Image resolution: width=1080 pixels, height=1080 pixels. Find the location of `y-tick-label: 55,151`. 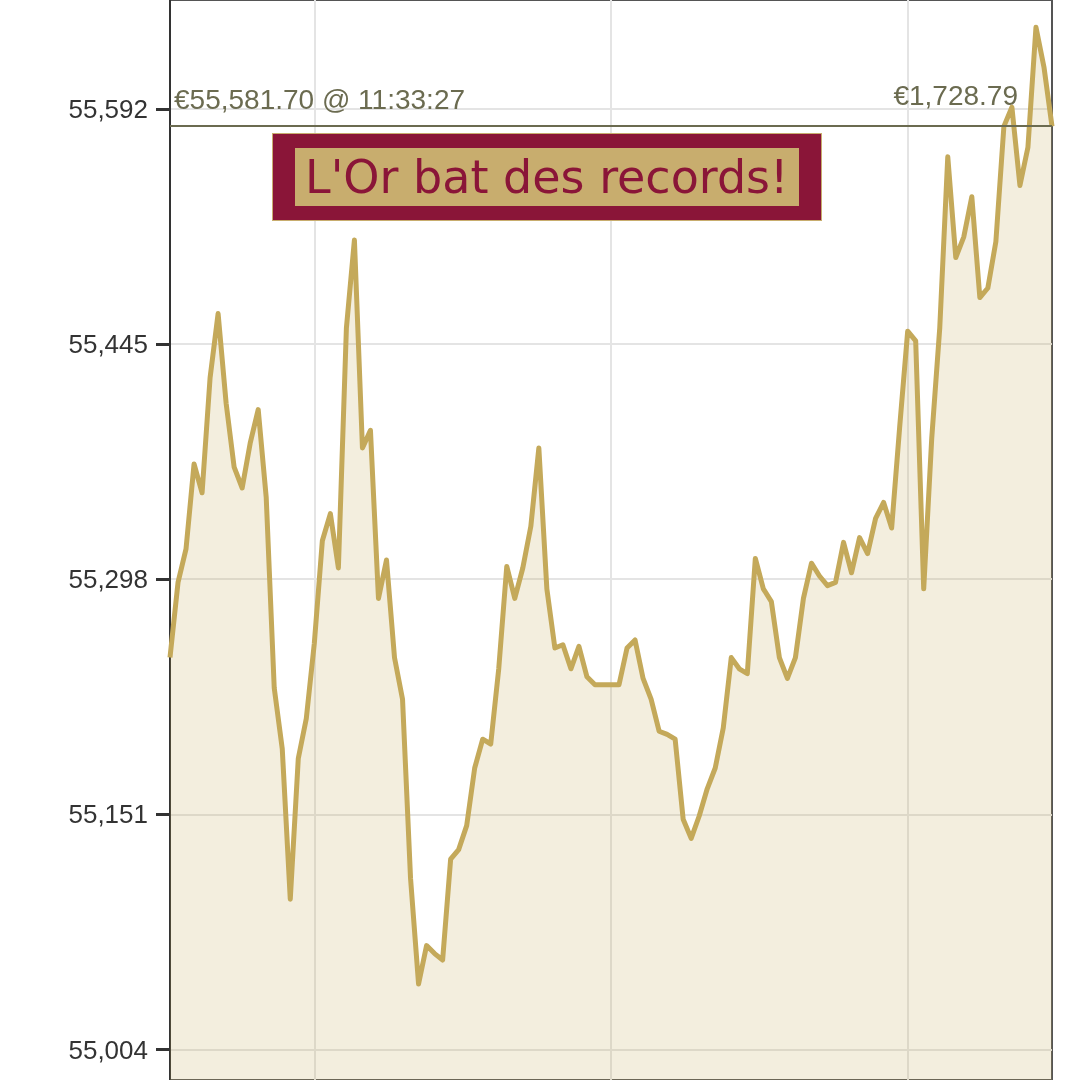

y-tick-label: 55,151 is located at coordinates (108, 814).